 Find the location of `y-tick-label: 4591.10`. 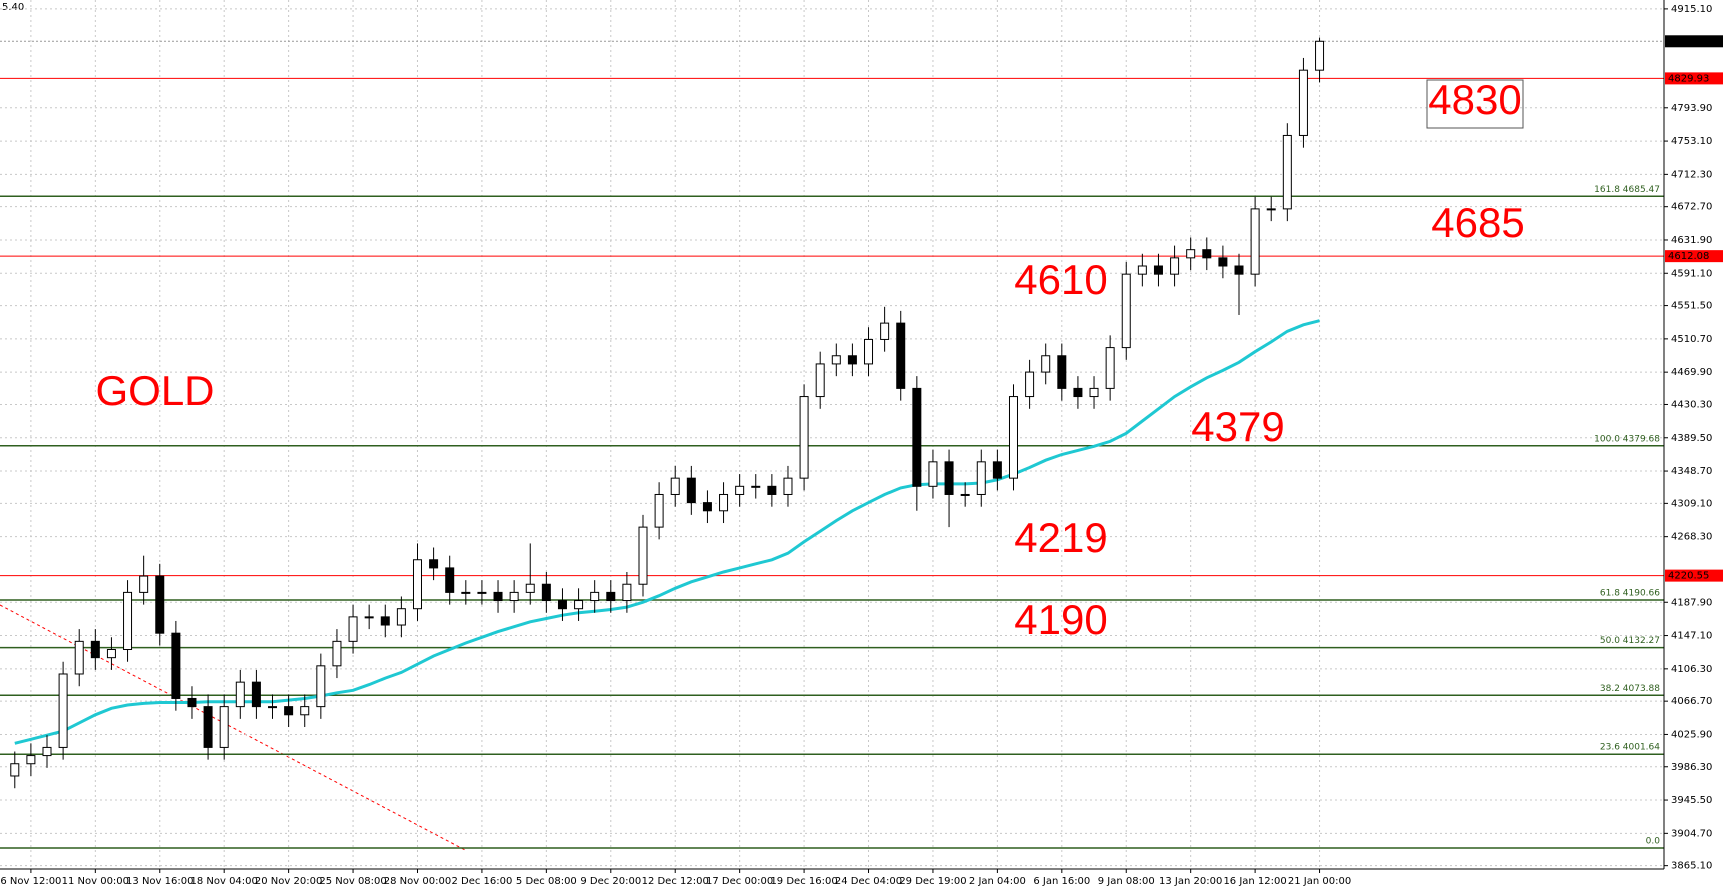

y-tick-label: 4591.10 is located at coordinates (1691, 273).